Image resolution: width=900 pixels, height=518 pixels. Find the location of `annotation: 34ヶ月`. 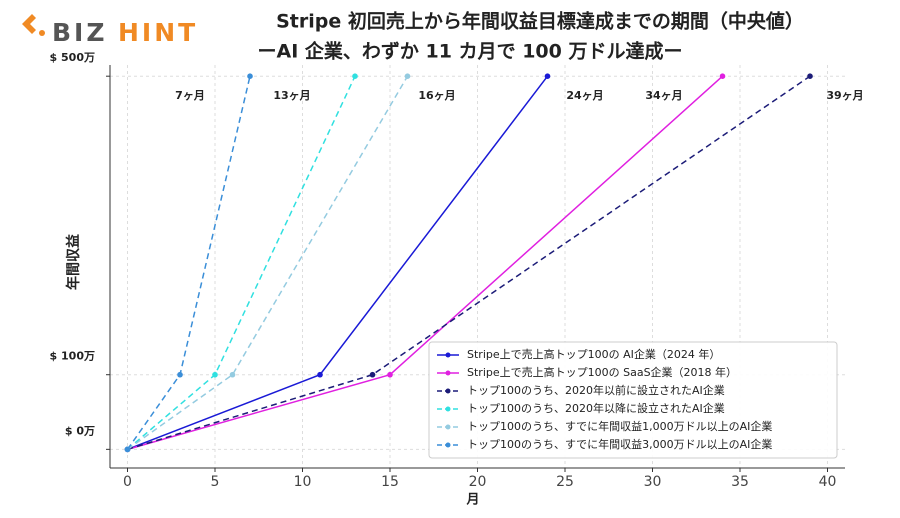

annotation: 34ヶ月 is located at coordinates (663, 95).